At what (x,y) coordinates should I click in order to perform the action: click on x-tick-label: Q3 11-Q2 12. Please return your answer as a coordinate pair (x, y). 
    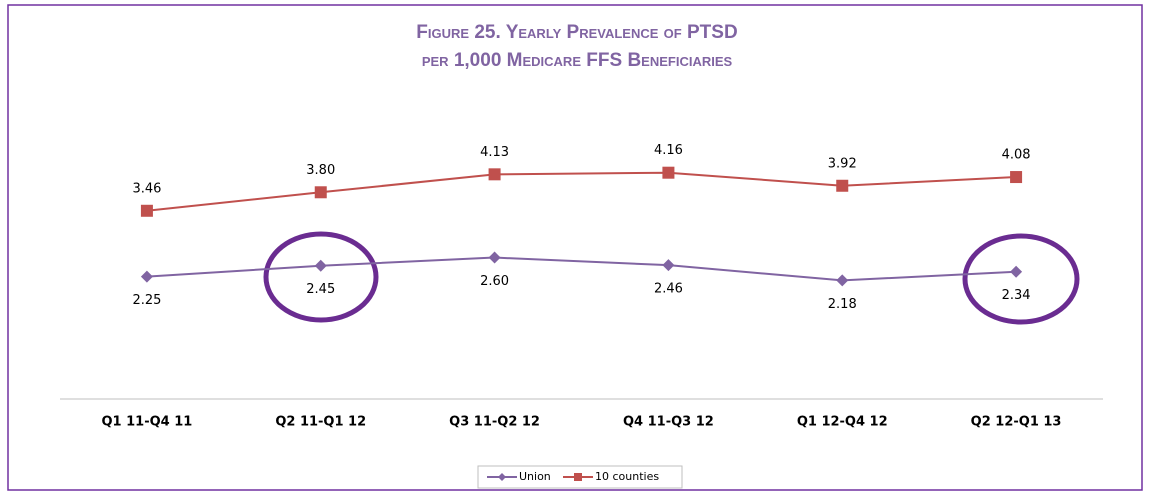
    Looking at the image, I should click on (494, 422).